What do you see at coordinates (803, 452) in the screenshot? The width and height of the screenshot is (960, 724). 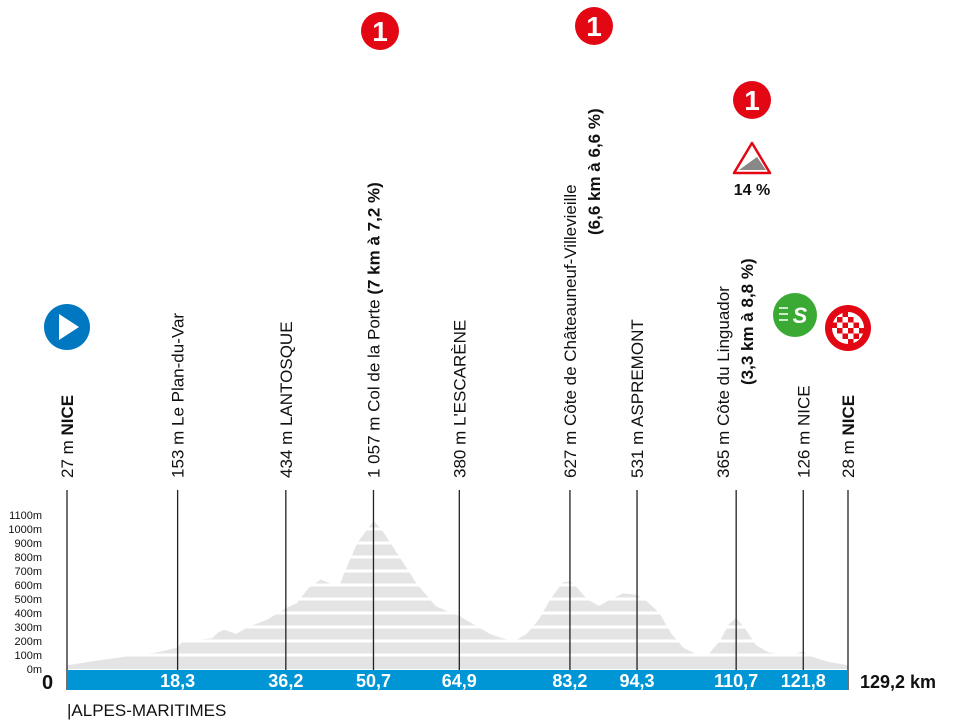 I see `altitude: 126 m` at bounding box center [803, 452].